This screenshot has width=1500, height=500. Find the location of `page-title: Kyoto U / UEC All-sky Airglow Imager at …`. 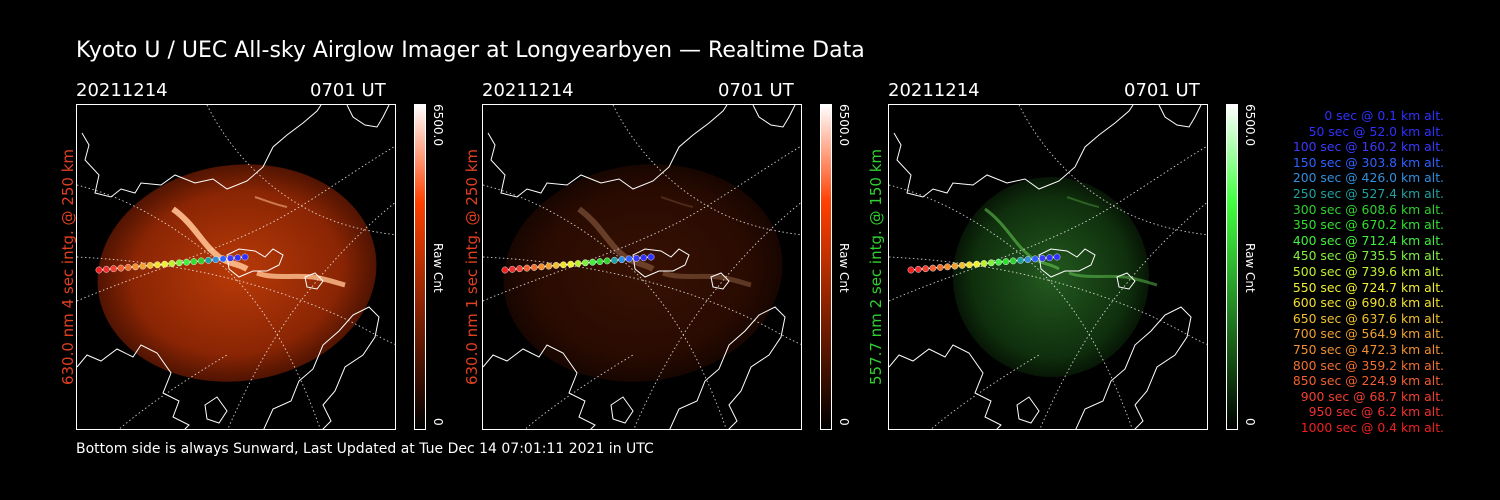

page-title: Kyoto U / UEC All-sky Airglow Imager at … is located at coordinates (470, 50).